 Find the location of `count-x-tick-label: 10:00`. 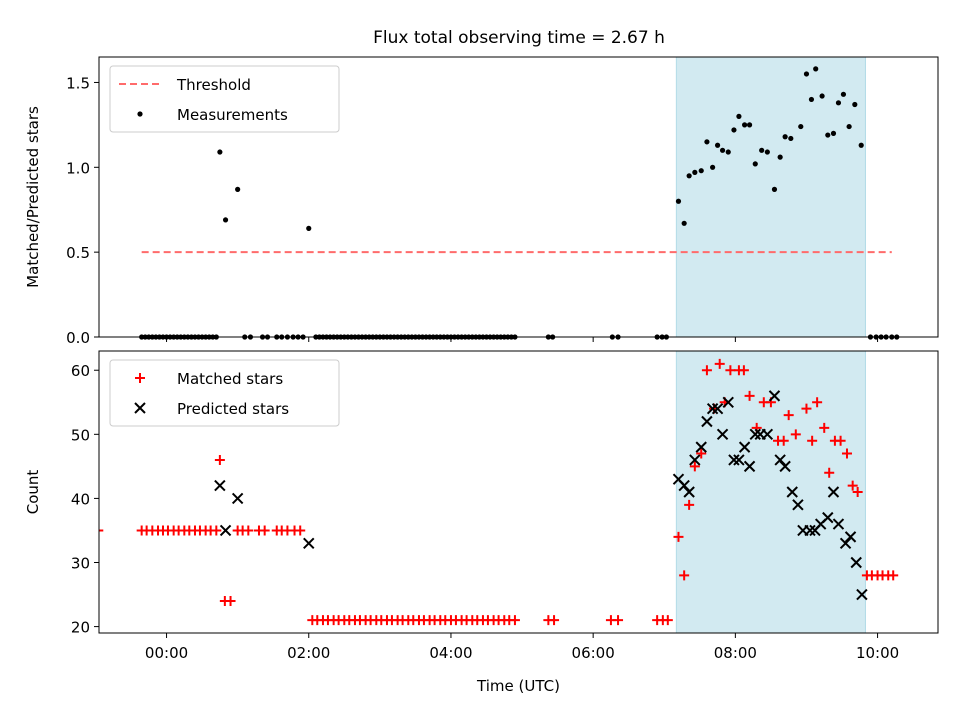

count-x-tick-label: 10:00 is located at coordinates (877, 653).